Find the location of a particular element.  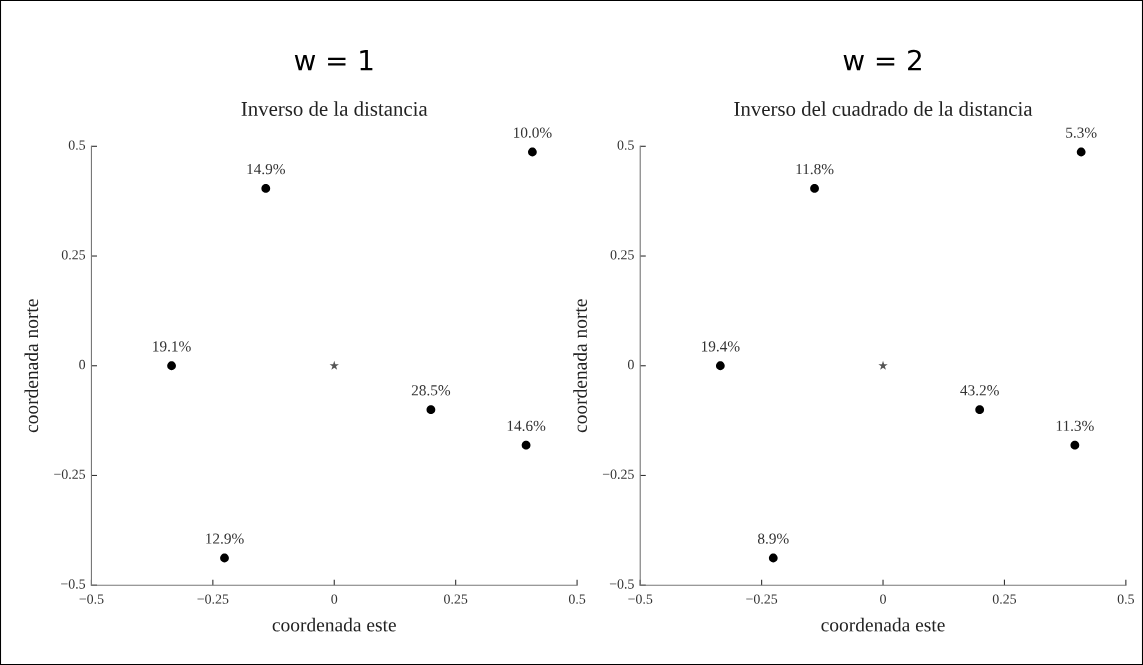

annotation: 10.0% is located at coordinates (533, 132).